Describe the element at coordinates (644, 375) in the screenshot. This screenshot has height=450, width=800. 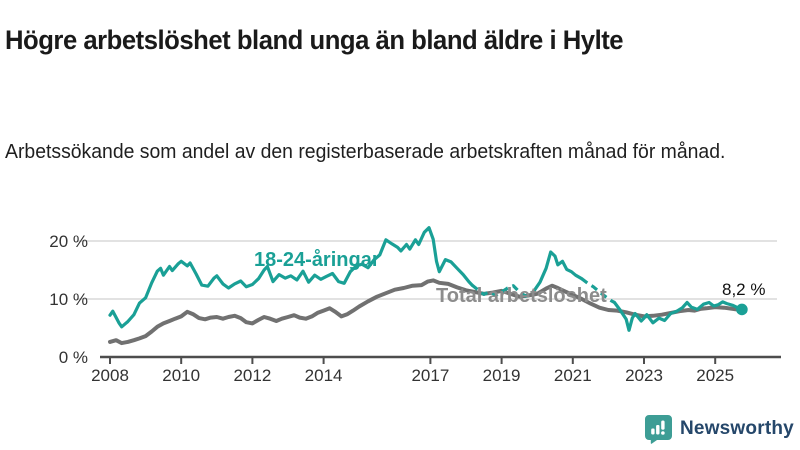
I see `x-tick-label: 2023` at that location.